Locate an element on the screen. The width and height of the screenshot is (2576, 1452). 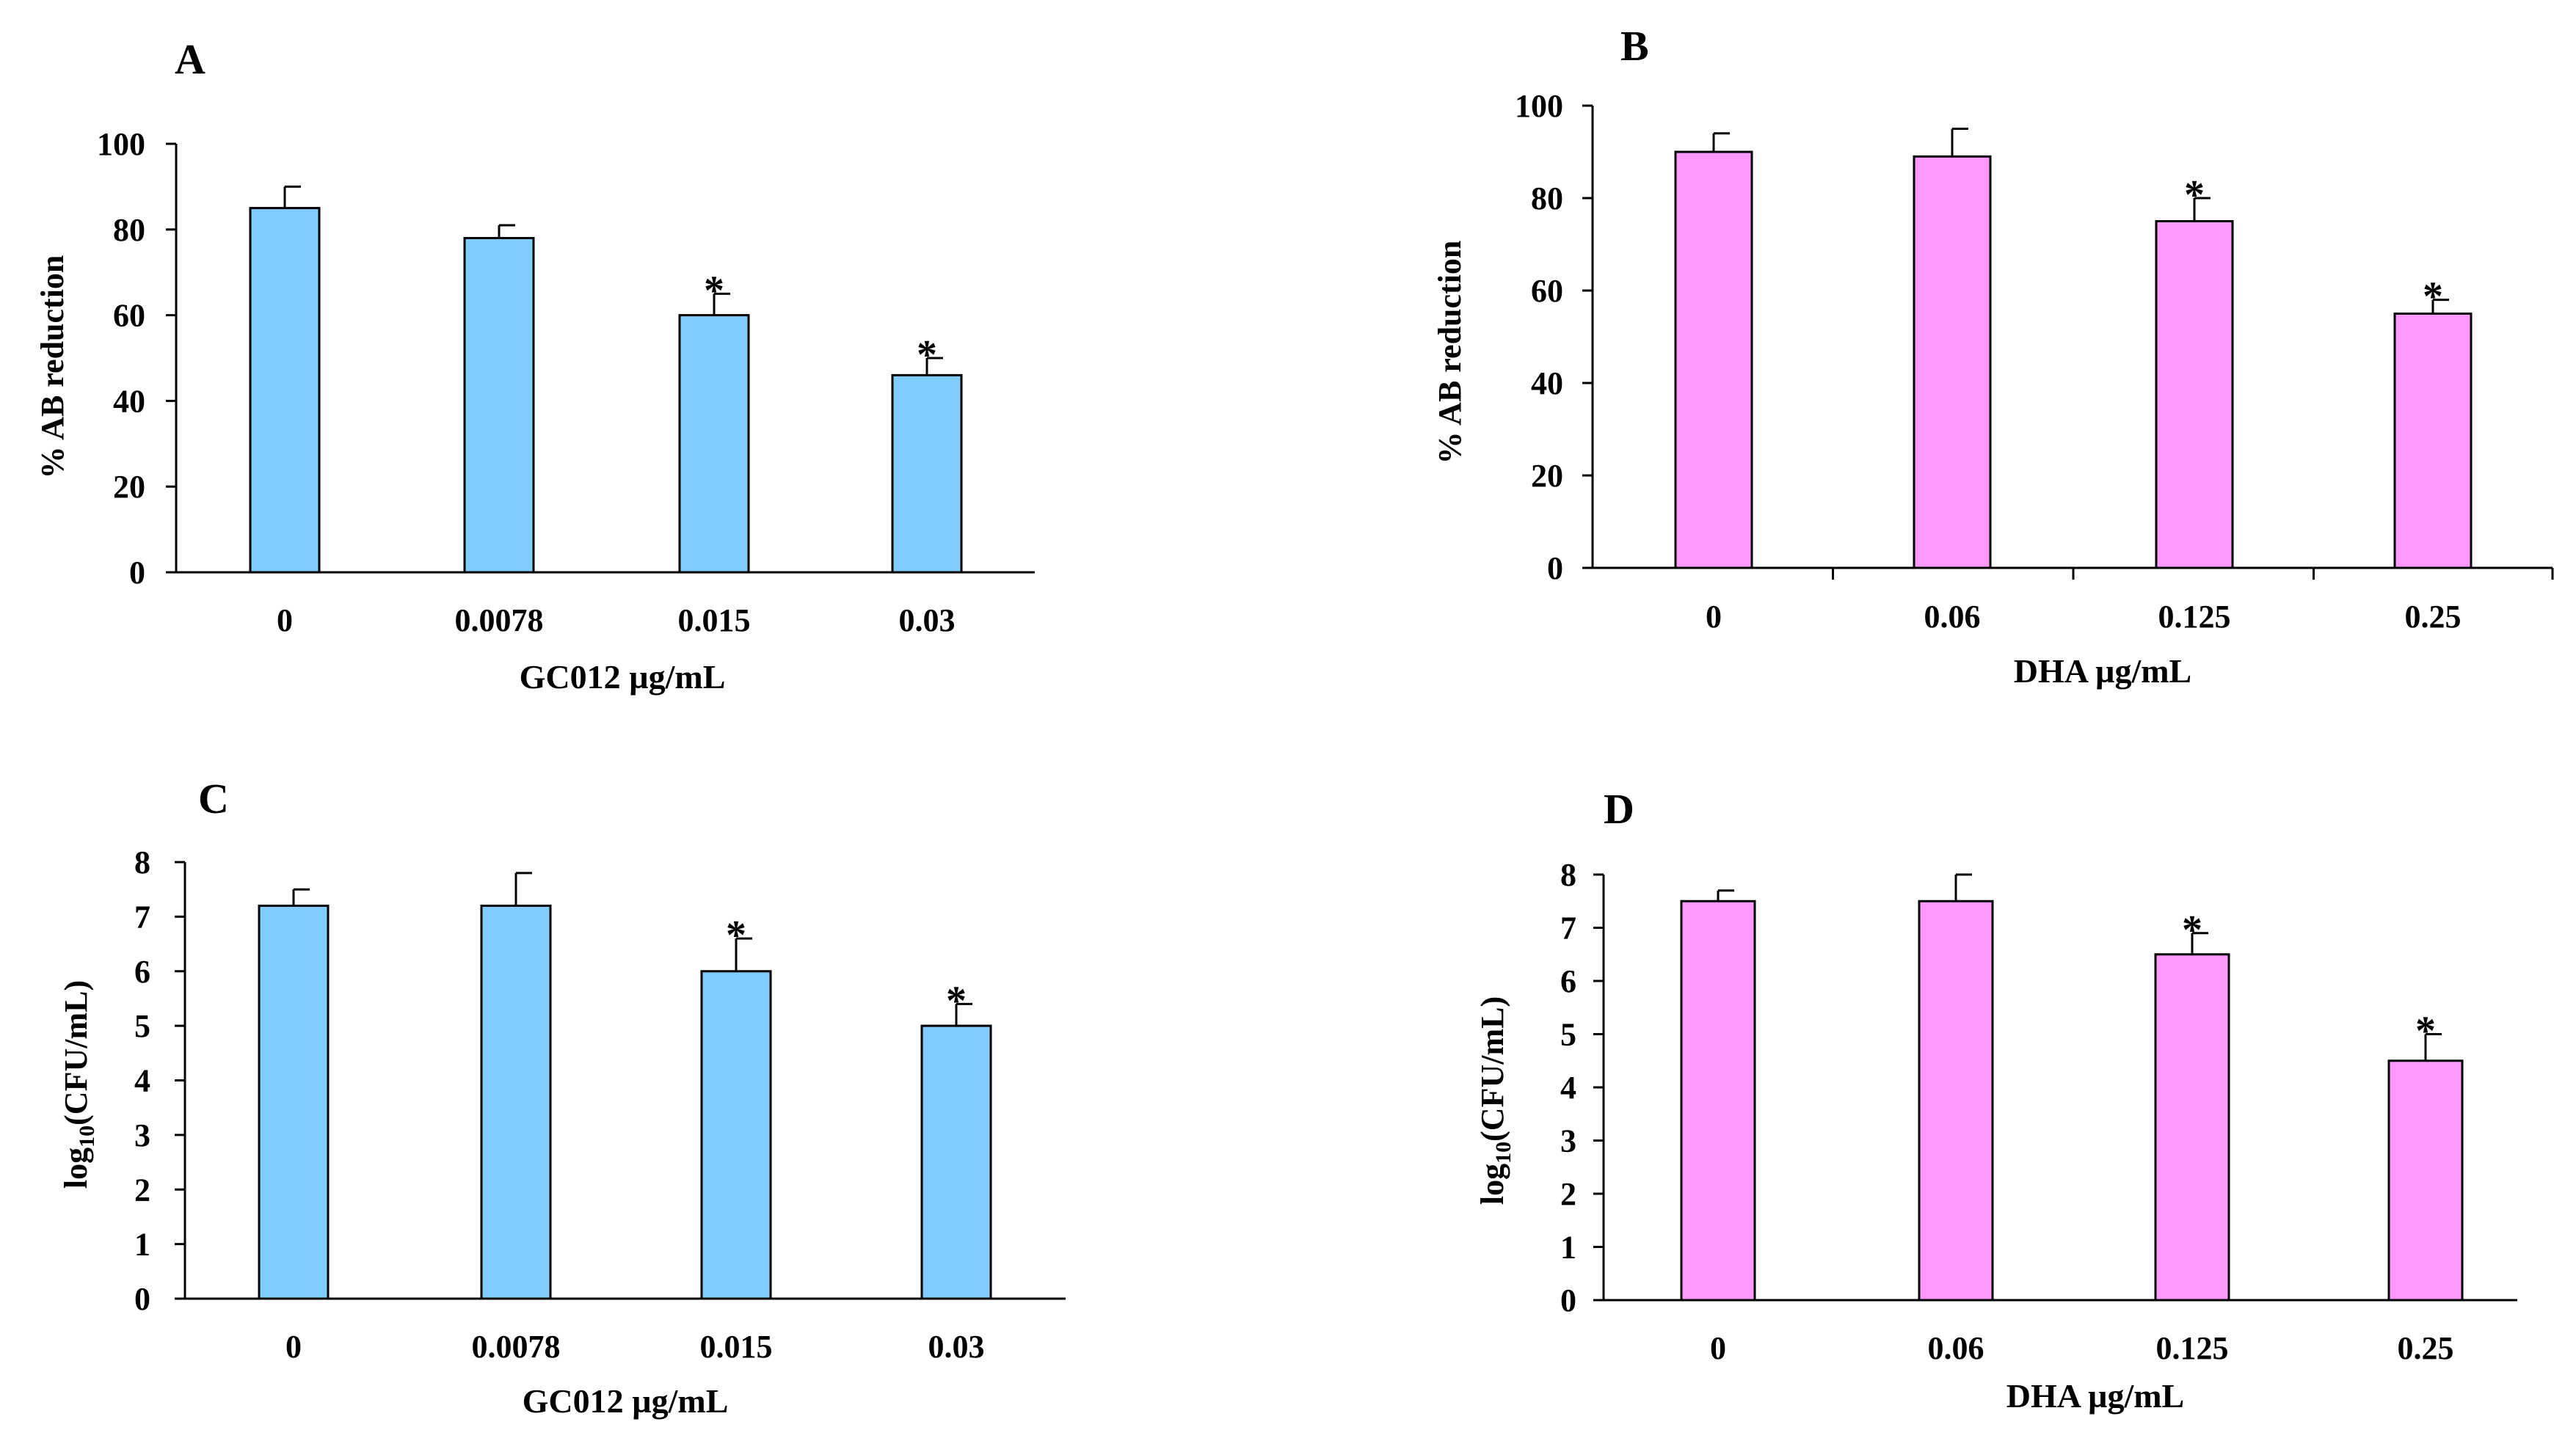
panel-a-y-tick-label: 0 is located at coordinates (137, 573).